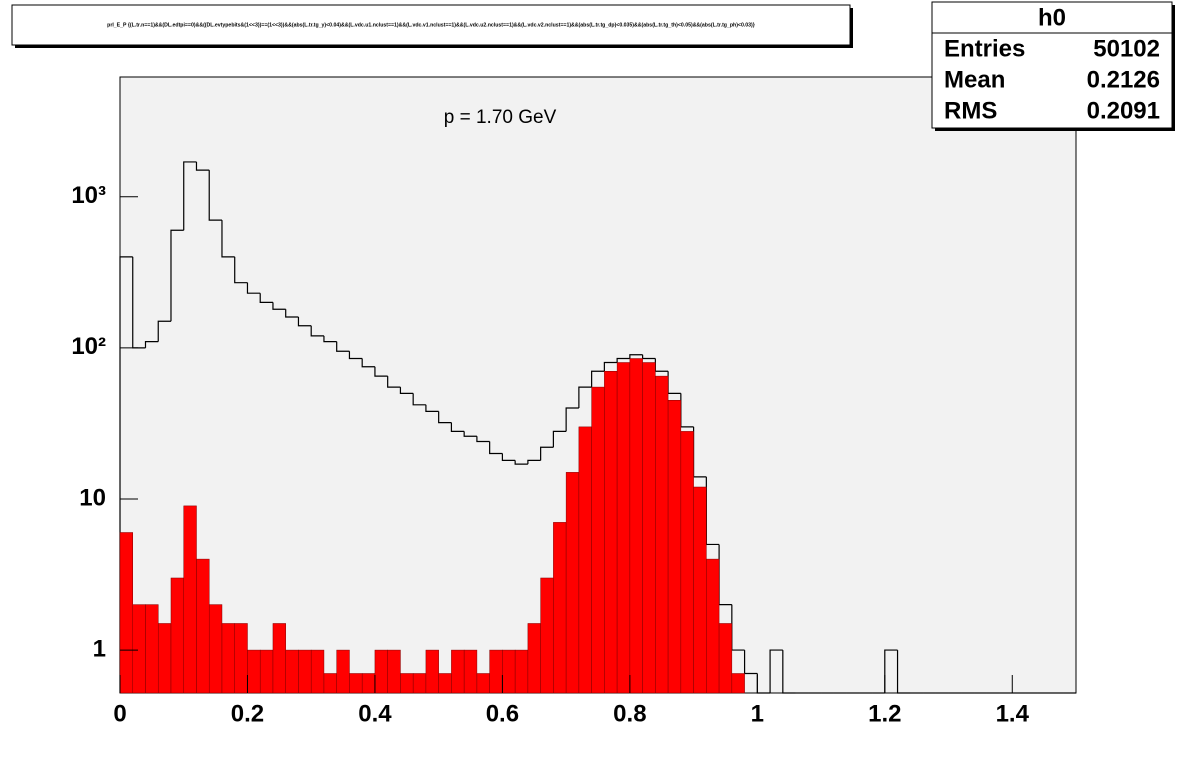  I want to click on stats-value: 0.2126, so click(1123, 79).